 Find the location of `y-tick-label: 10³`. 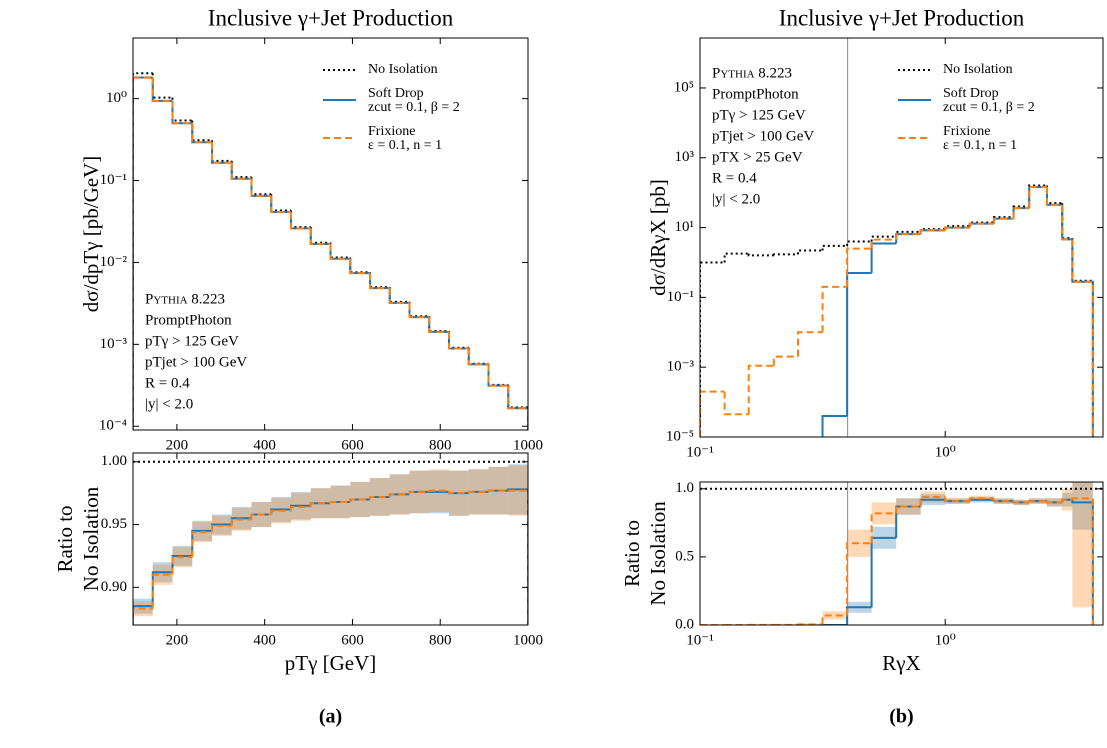

y-tick-label: 10³ is located at coordinates (685, 157).